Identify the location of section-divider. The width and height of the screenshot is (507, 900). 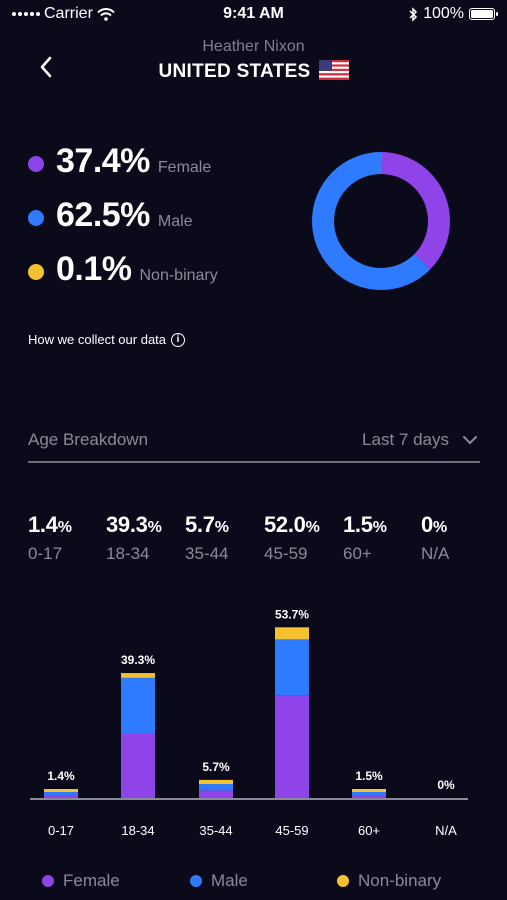
(254, 462).